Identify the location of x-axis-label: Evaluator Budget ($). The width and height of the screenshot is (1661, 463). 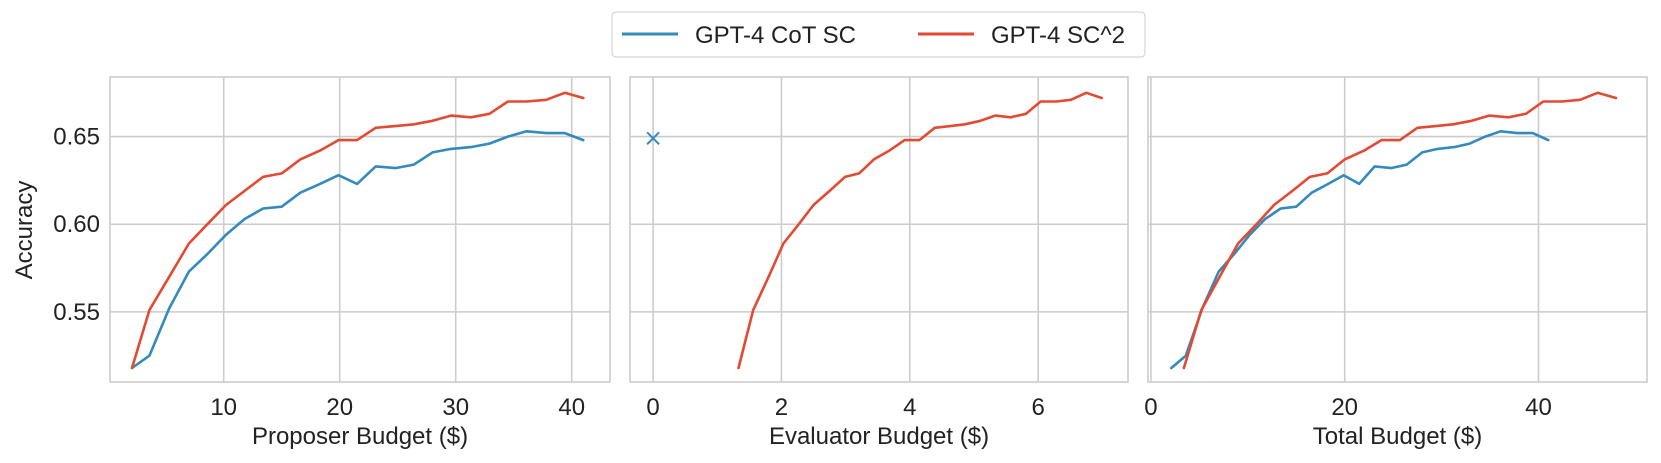
(879, 436).